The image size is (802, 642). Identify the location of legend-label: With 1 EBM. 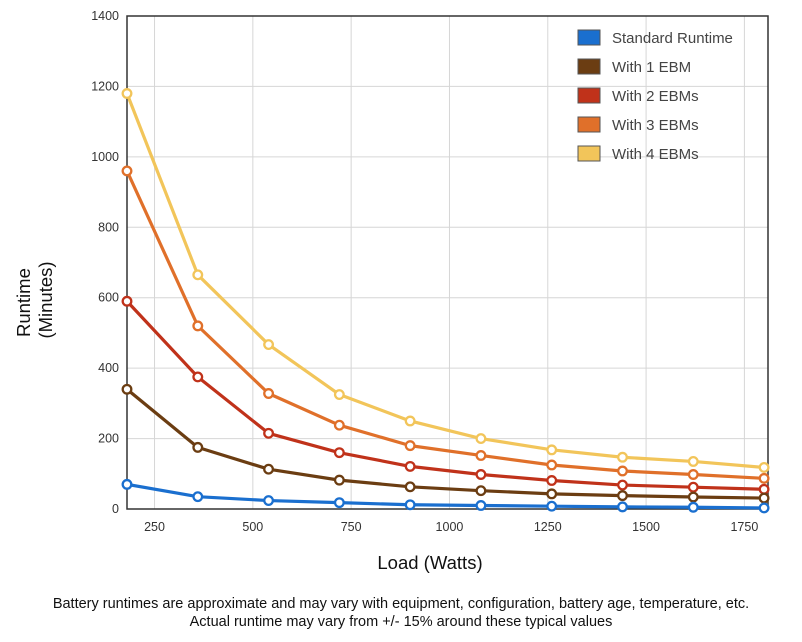
(651, 67).